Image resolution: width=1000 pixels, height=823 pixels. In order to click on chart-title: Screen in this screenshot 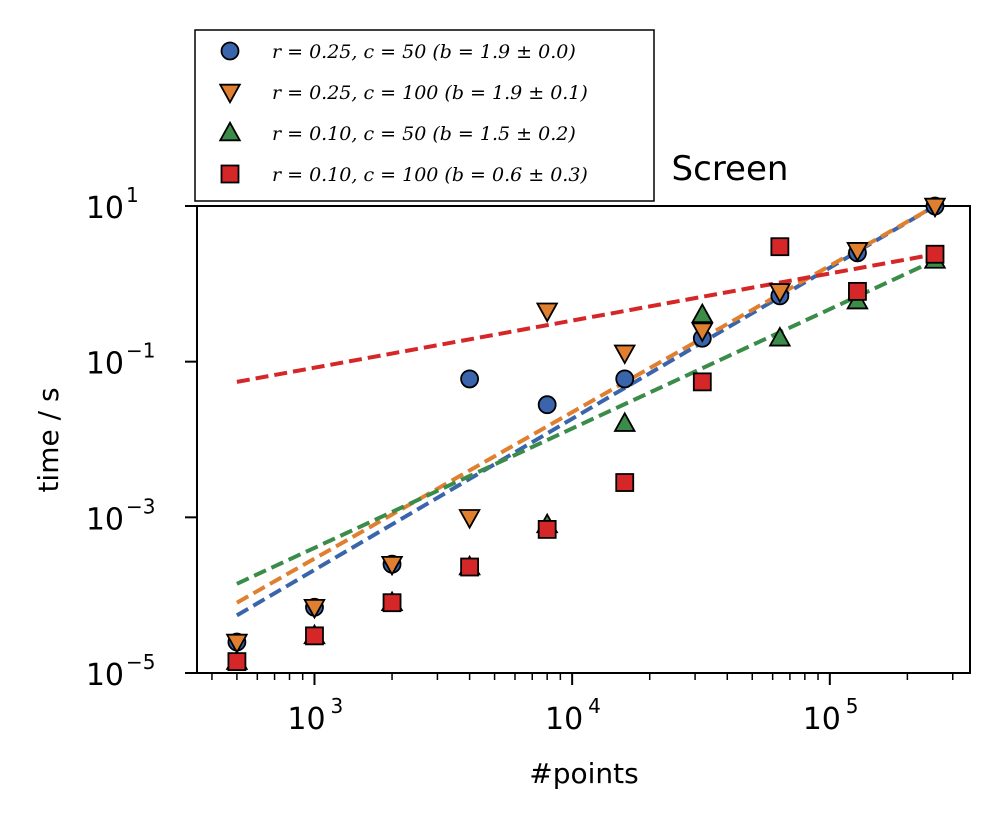, I will do `click(730, 169)`.